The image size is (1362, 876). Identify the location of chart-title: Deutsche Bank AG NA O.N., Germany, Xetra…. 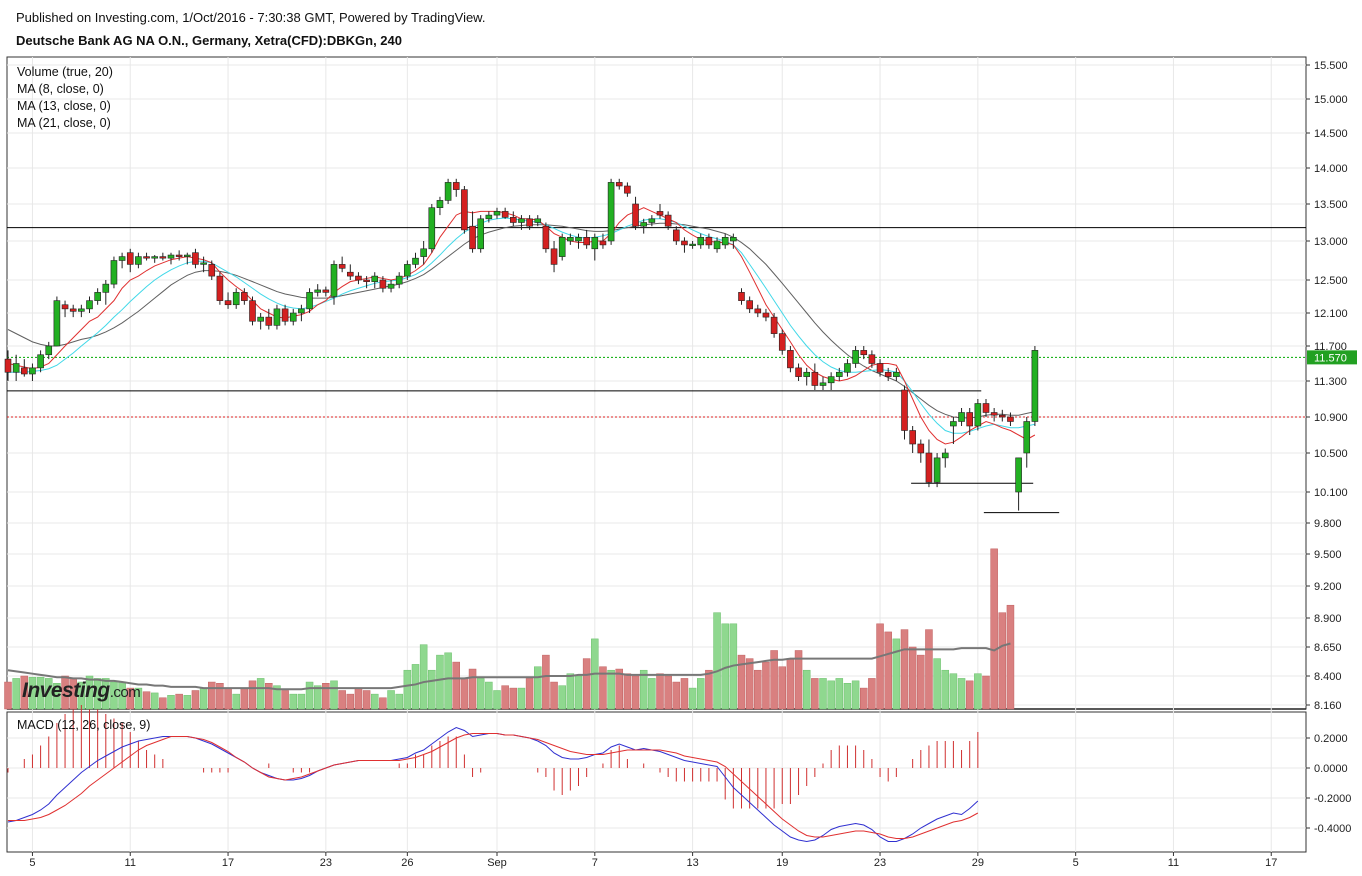
(209, 40).